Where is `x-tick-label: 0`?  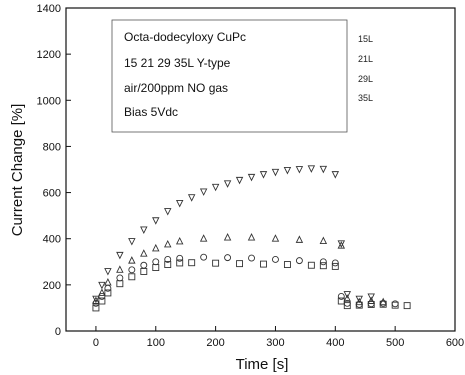 x-tick-label: 0 is located at coordinates (96, 343).